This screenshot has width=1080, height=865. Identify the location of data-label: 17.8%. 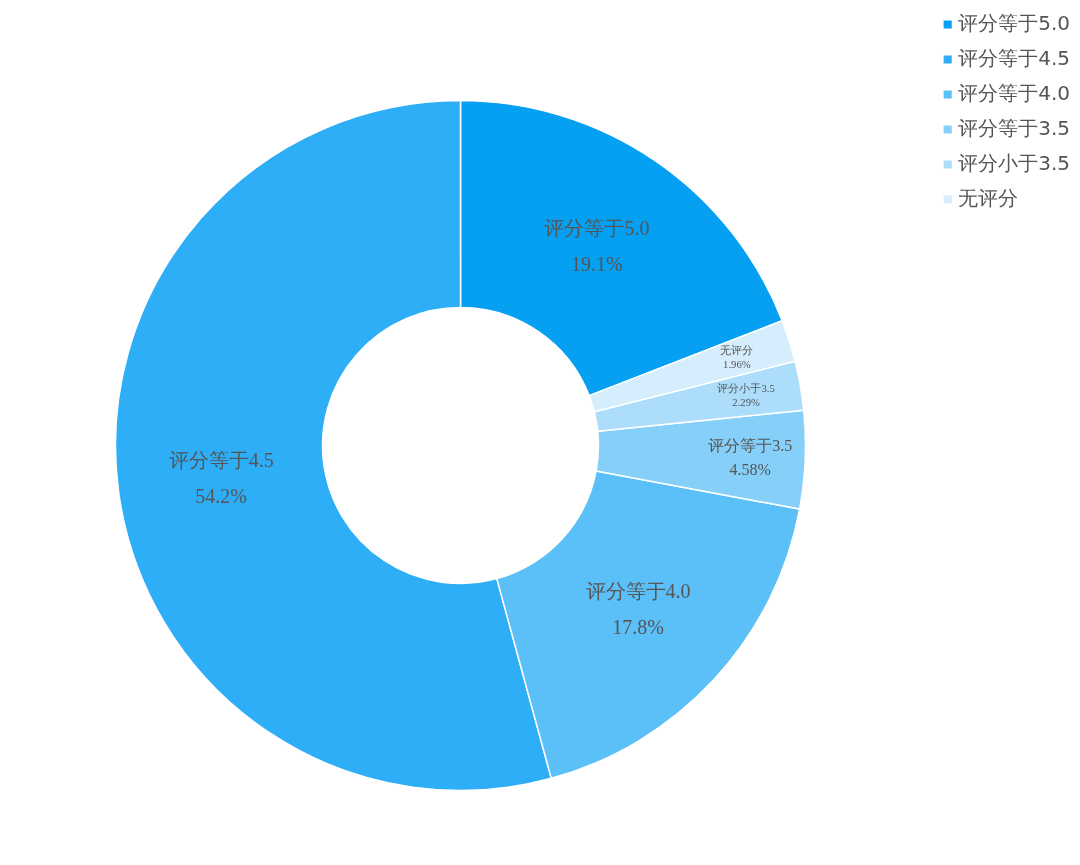
(638, 627).